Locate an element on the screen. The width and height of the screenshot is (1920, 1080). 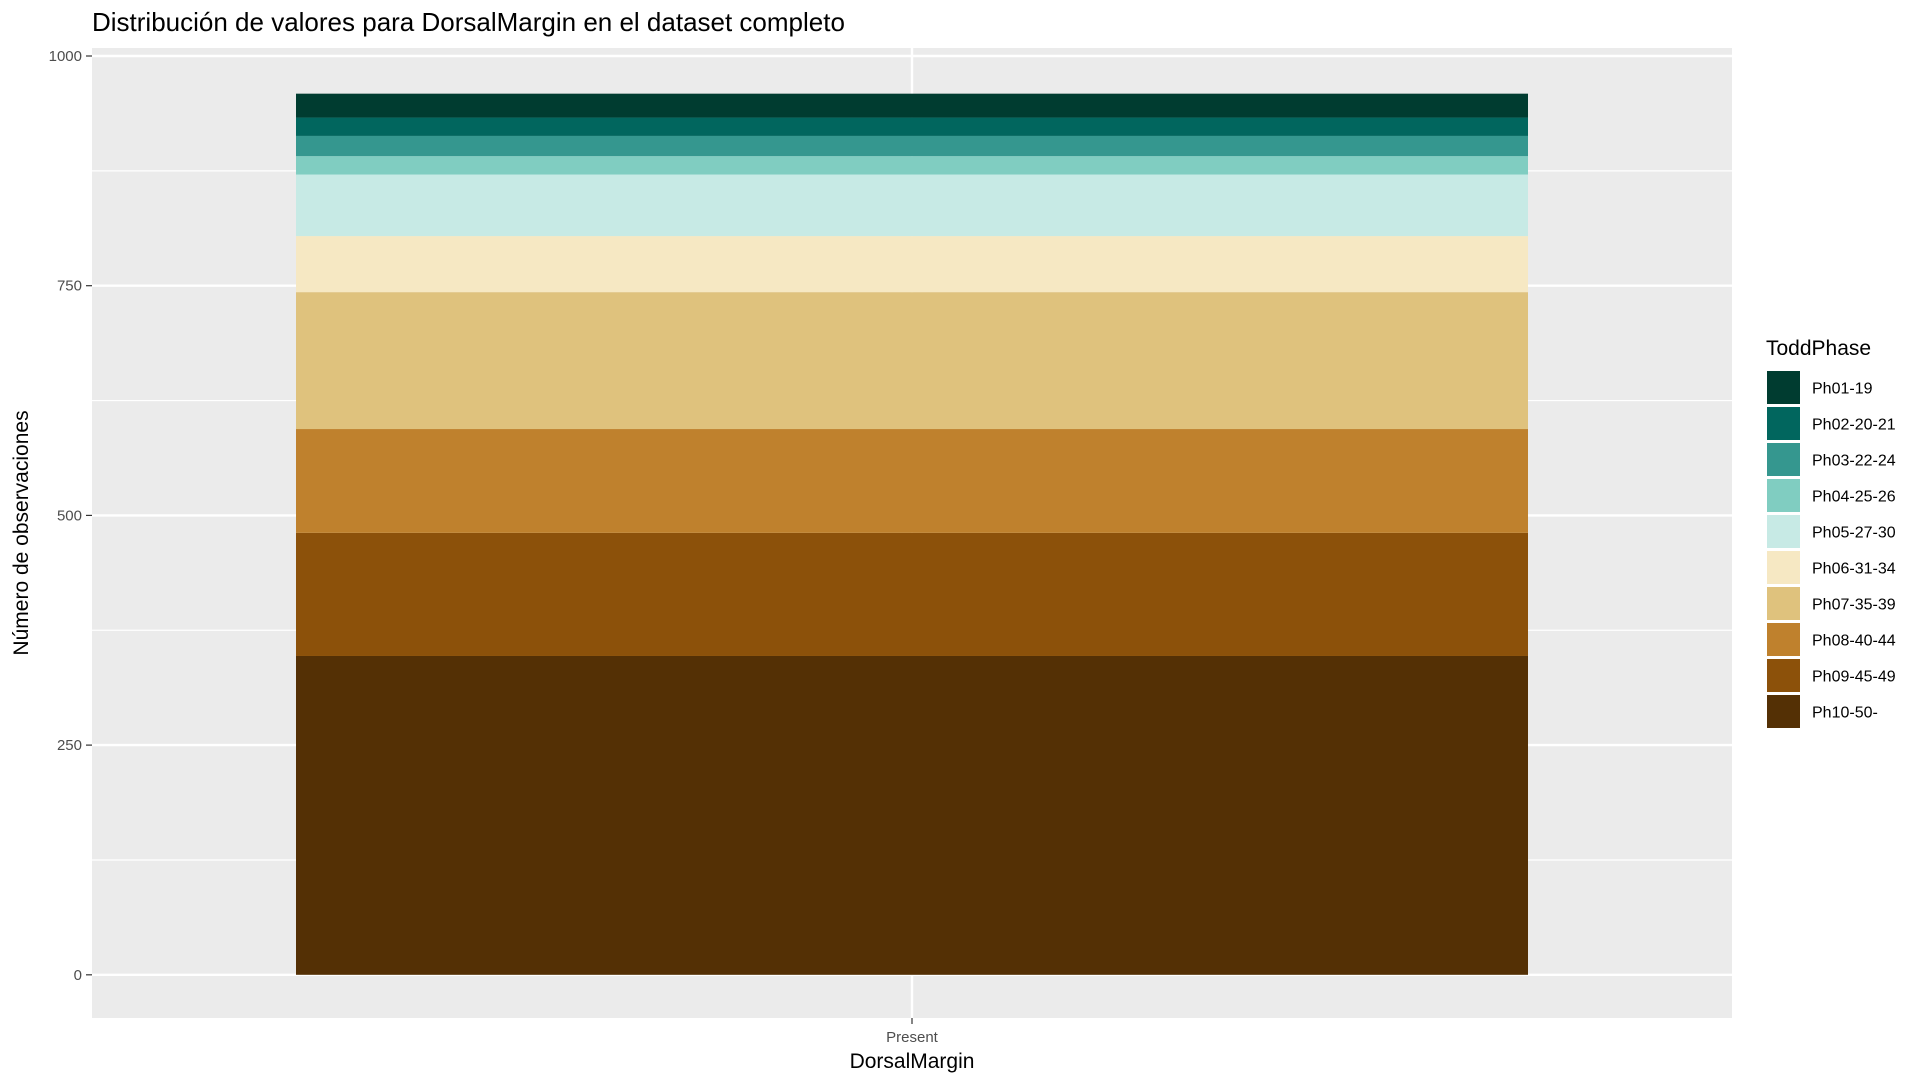
x-axis: Present is located at coordinates (912, 1032).